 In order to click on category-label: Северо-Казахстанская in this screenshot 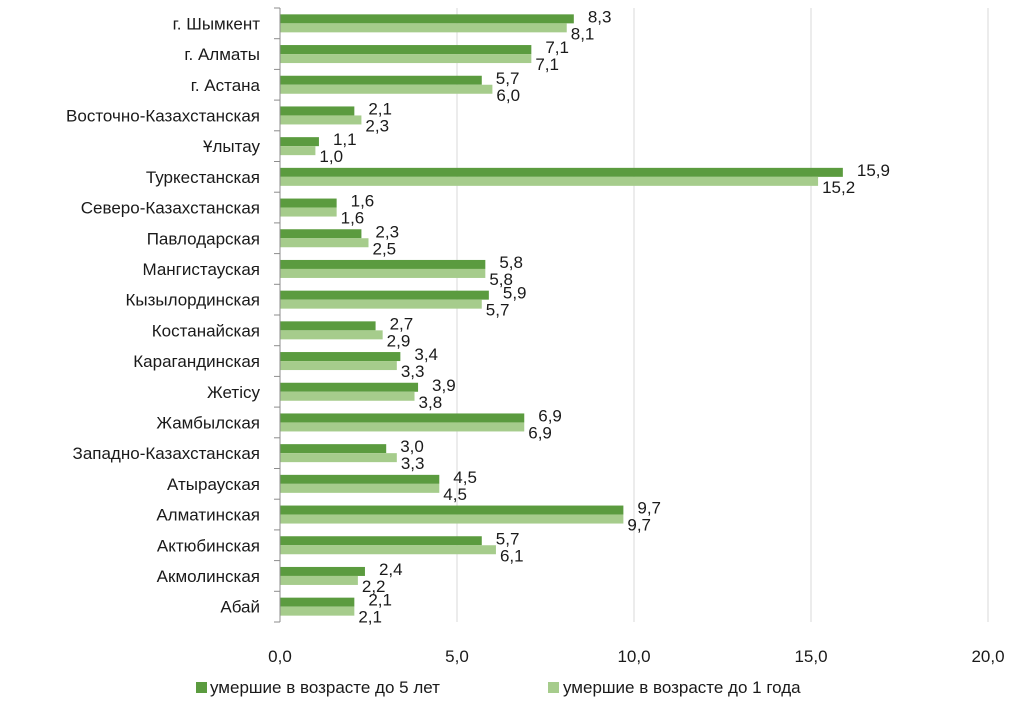, I will do `click(170, 208)`.